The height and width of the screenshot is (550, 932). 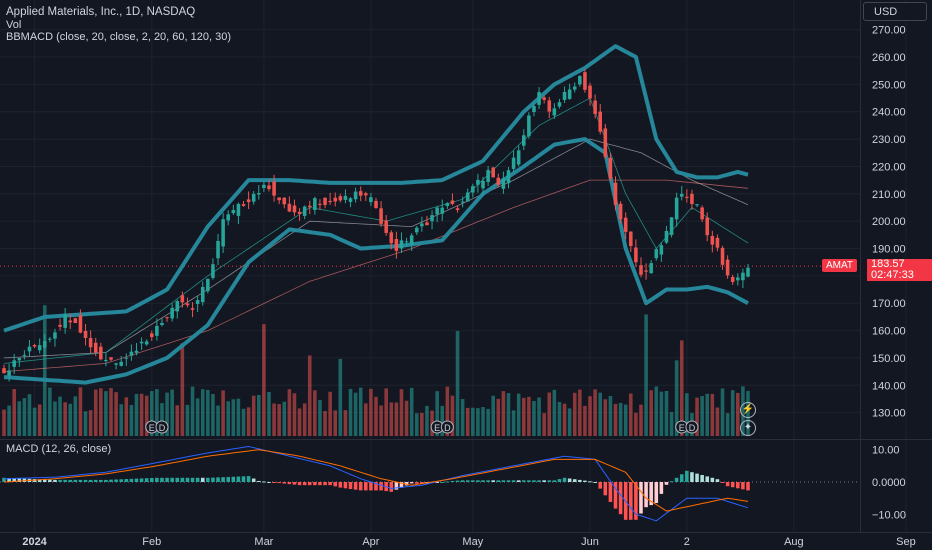 I want to click on earnings-marker, so click(x=447, y=427).